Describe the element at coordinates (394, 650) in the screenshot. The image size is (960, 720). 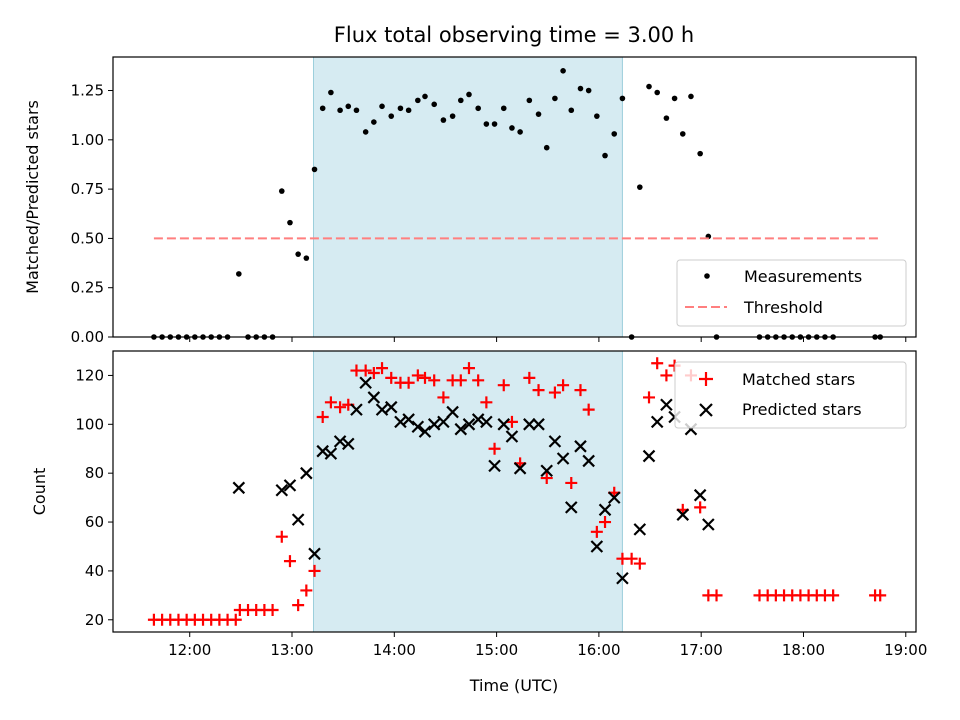
I see `x-tick-label: 14:00` at that location.